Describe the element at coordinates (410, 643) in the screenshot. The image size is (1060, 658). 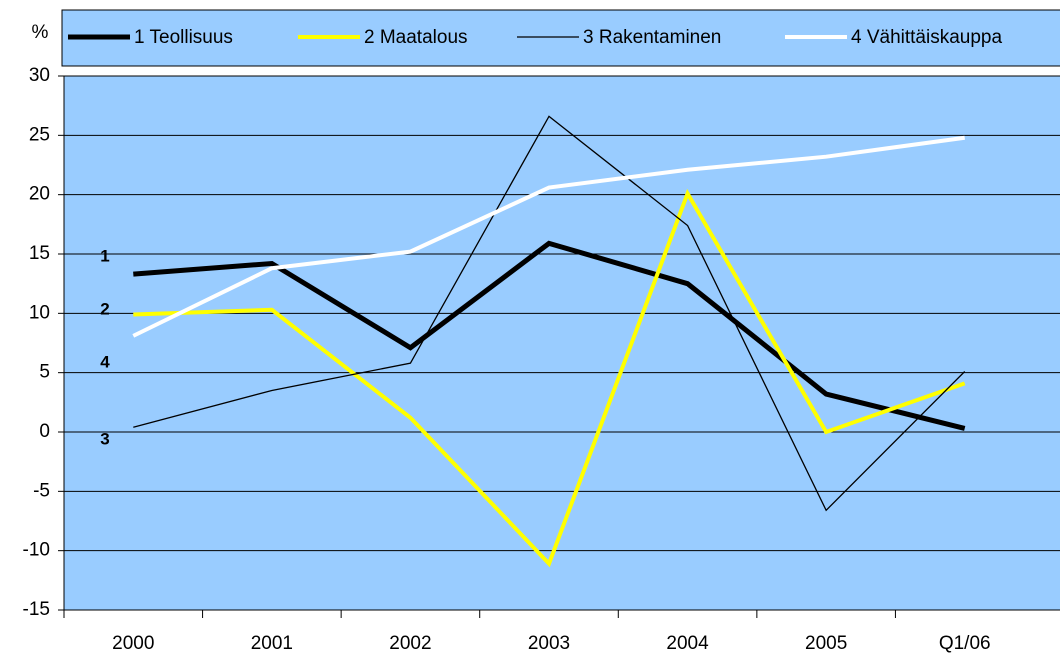
I see `x-tick-label: 2002` at that location.